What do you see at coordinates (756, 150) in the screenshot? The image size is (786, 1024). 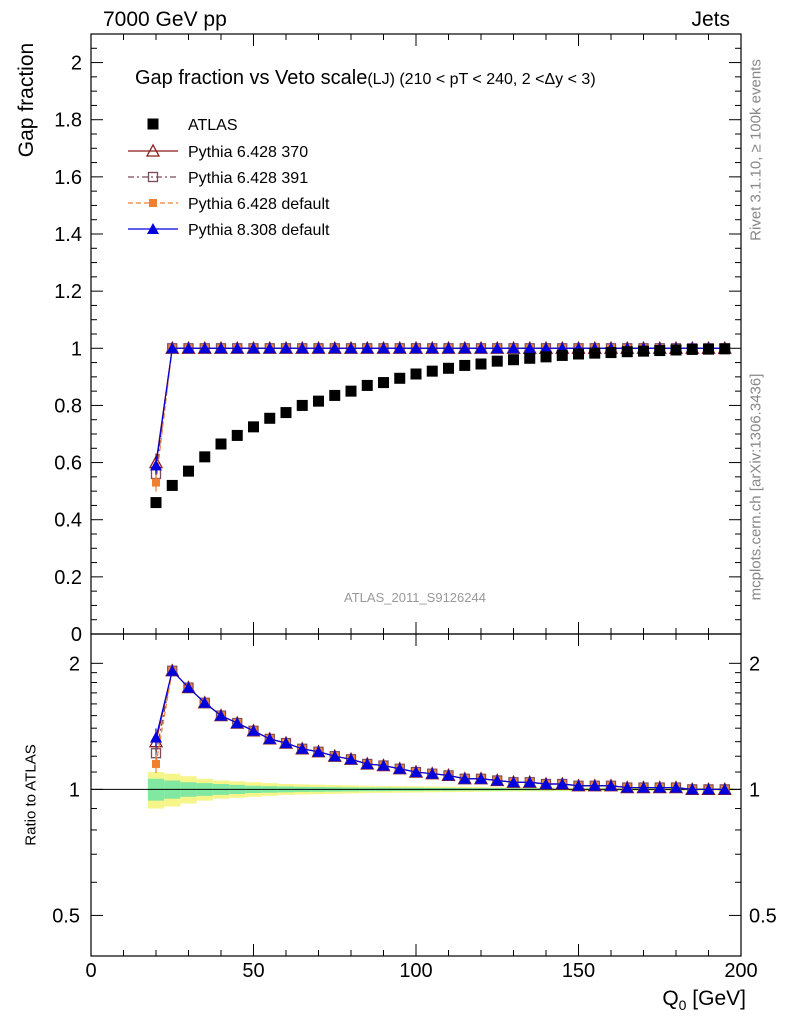 I see `rivet-version-label: Rivet 3.1.10, ≥ 100k events` at bounding box center [756, 150].